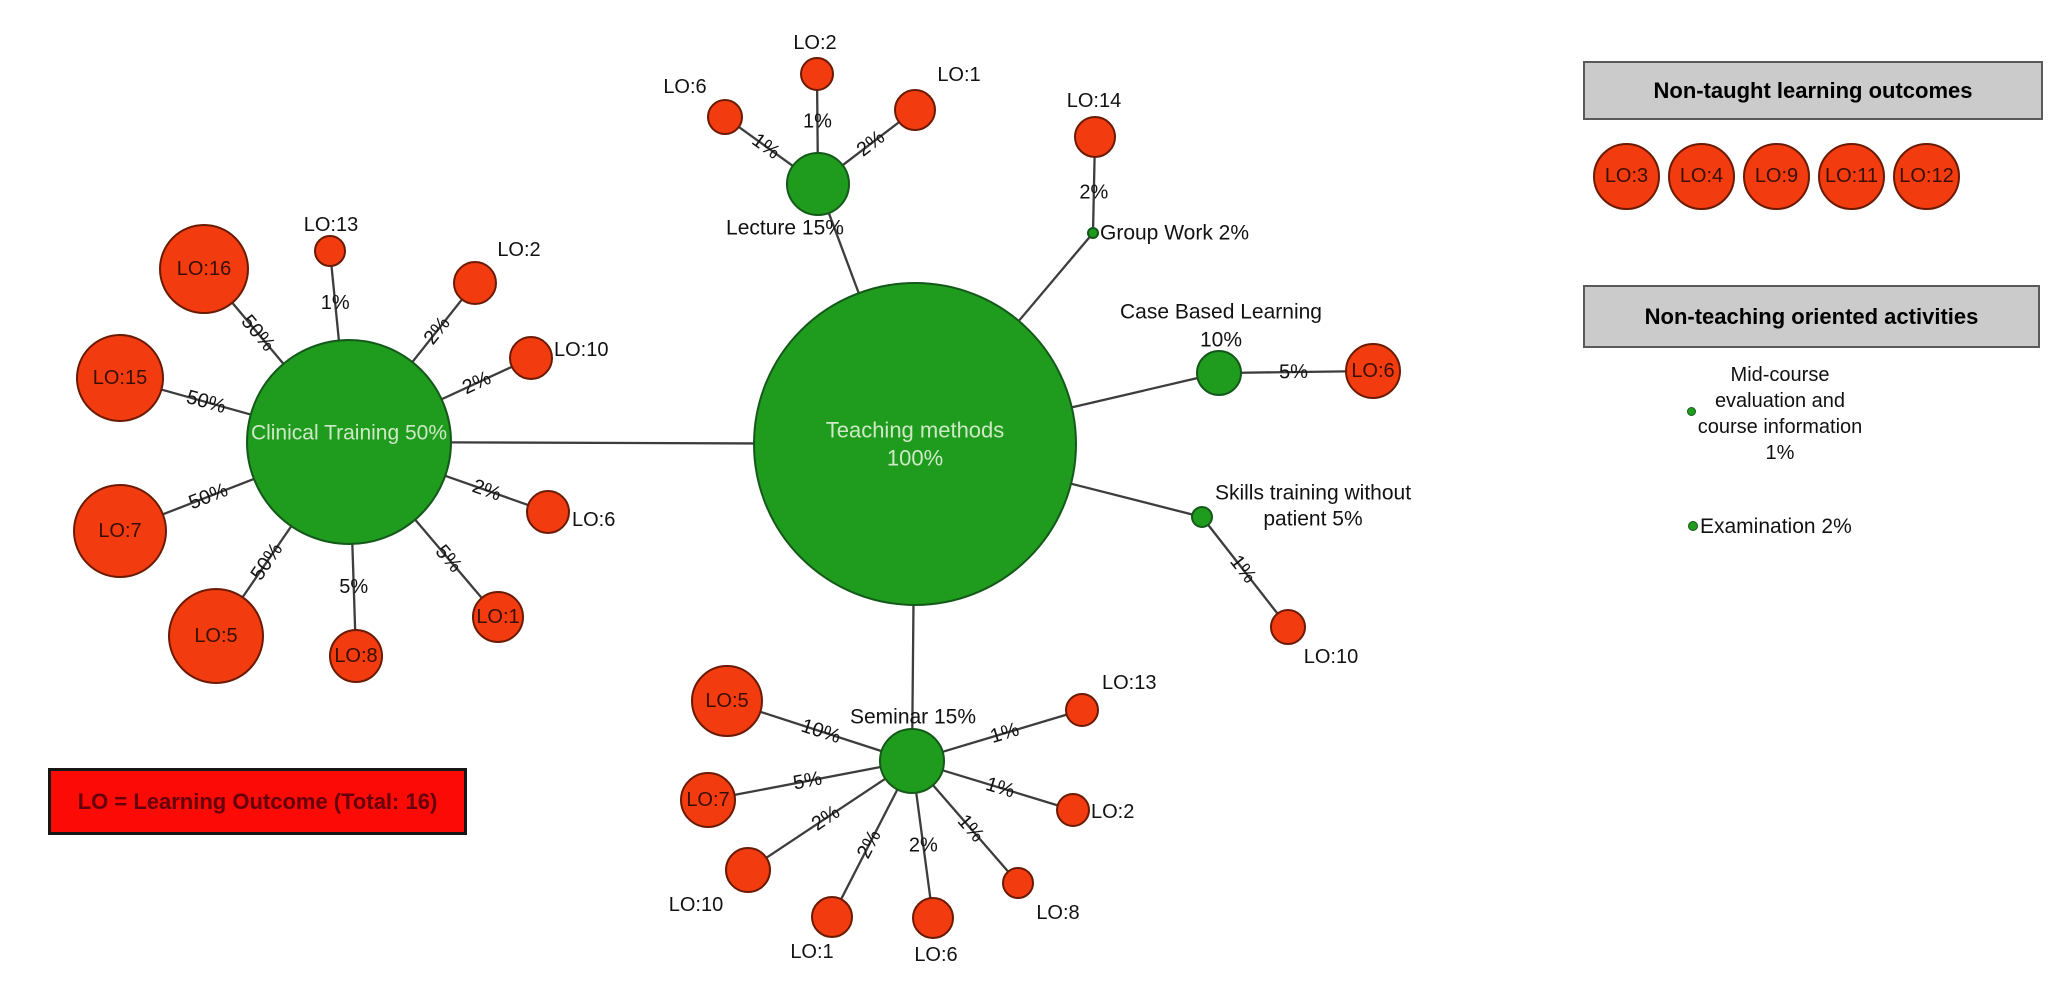 The height and width of the screenshot is (1001, 2059). Describe the element at coordinates (1851, 176) in the screenshot. I see `non-taught-lo-circle: LO:11` at that location.